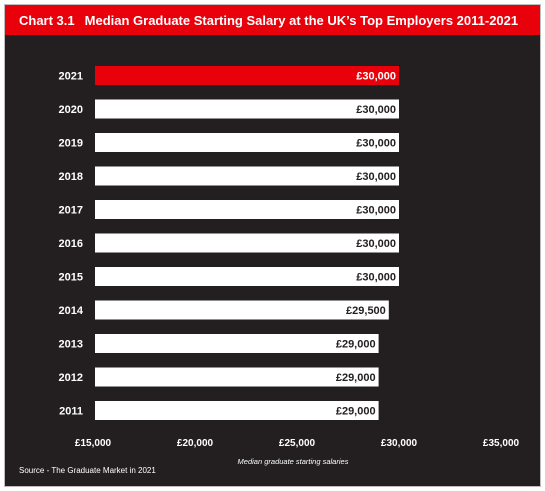 This screenshot has height=491, width=545. What do you see at coordinates (501, 443) in the screenshot?
I see `x-tick-label: £35,000` at bounding box center [501, 443].